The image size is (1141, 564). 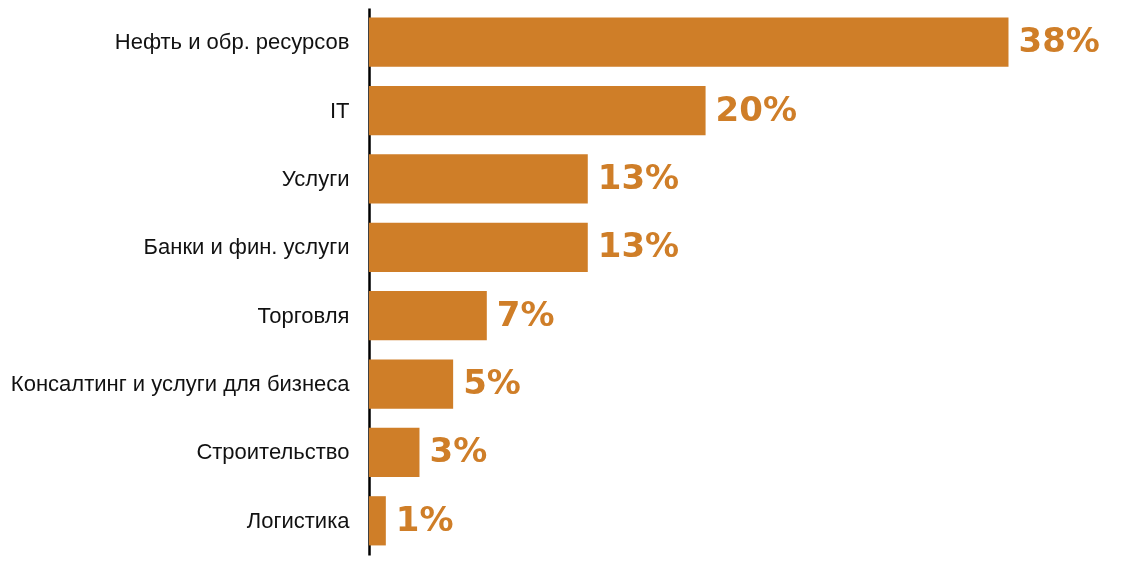 What do you see at coordinates (232, 42) in the screenshot?
I see `y-tick-label: Нефть и обр. ресурсов` at bounding box center [232, 42].